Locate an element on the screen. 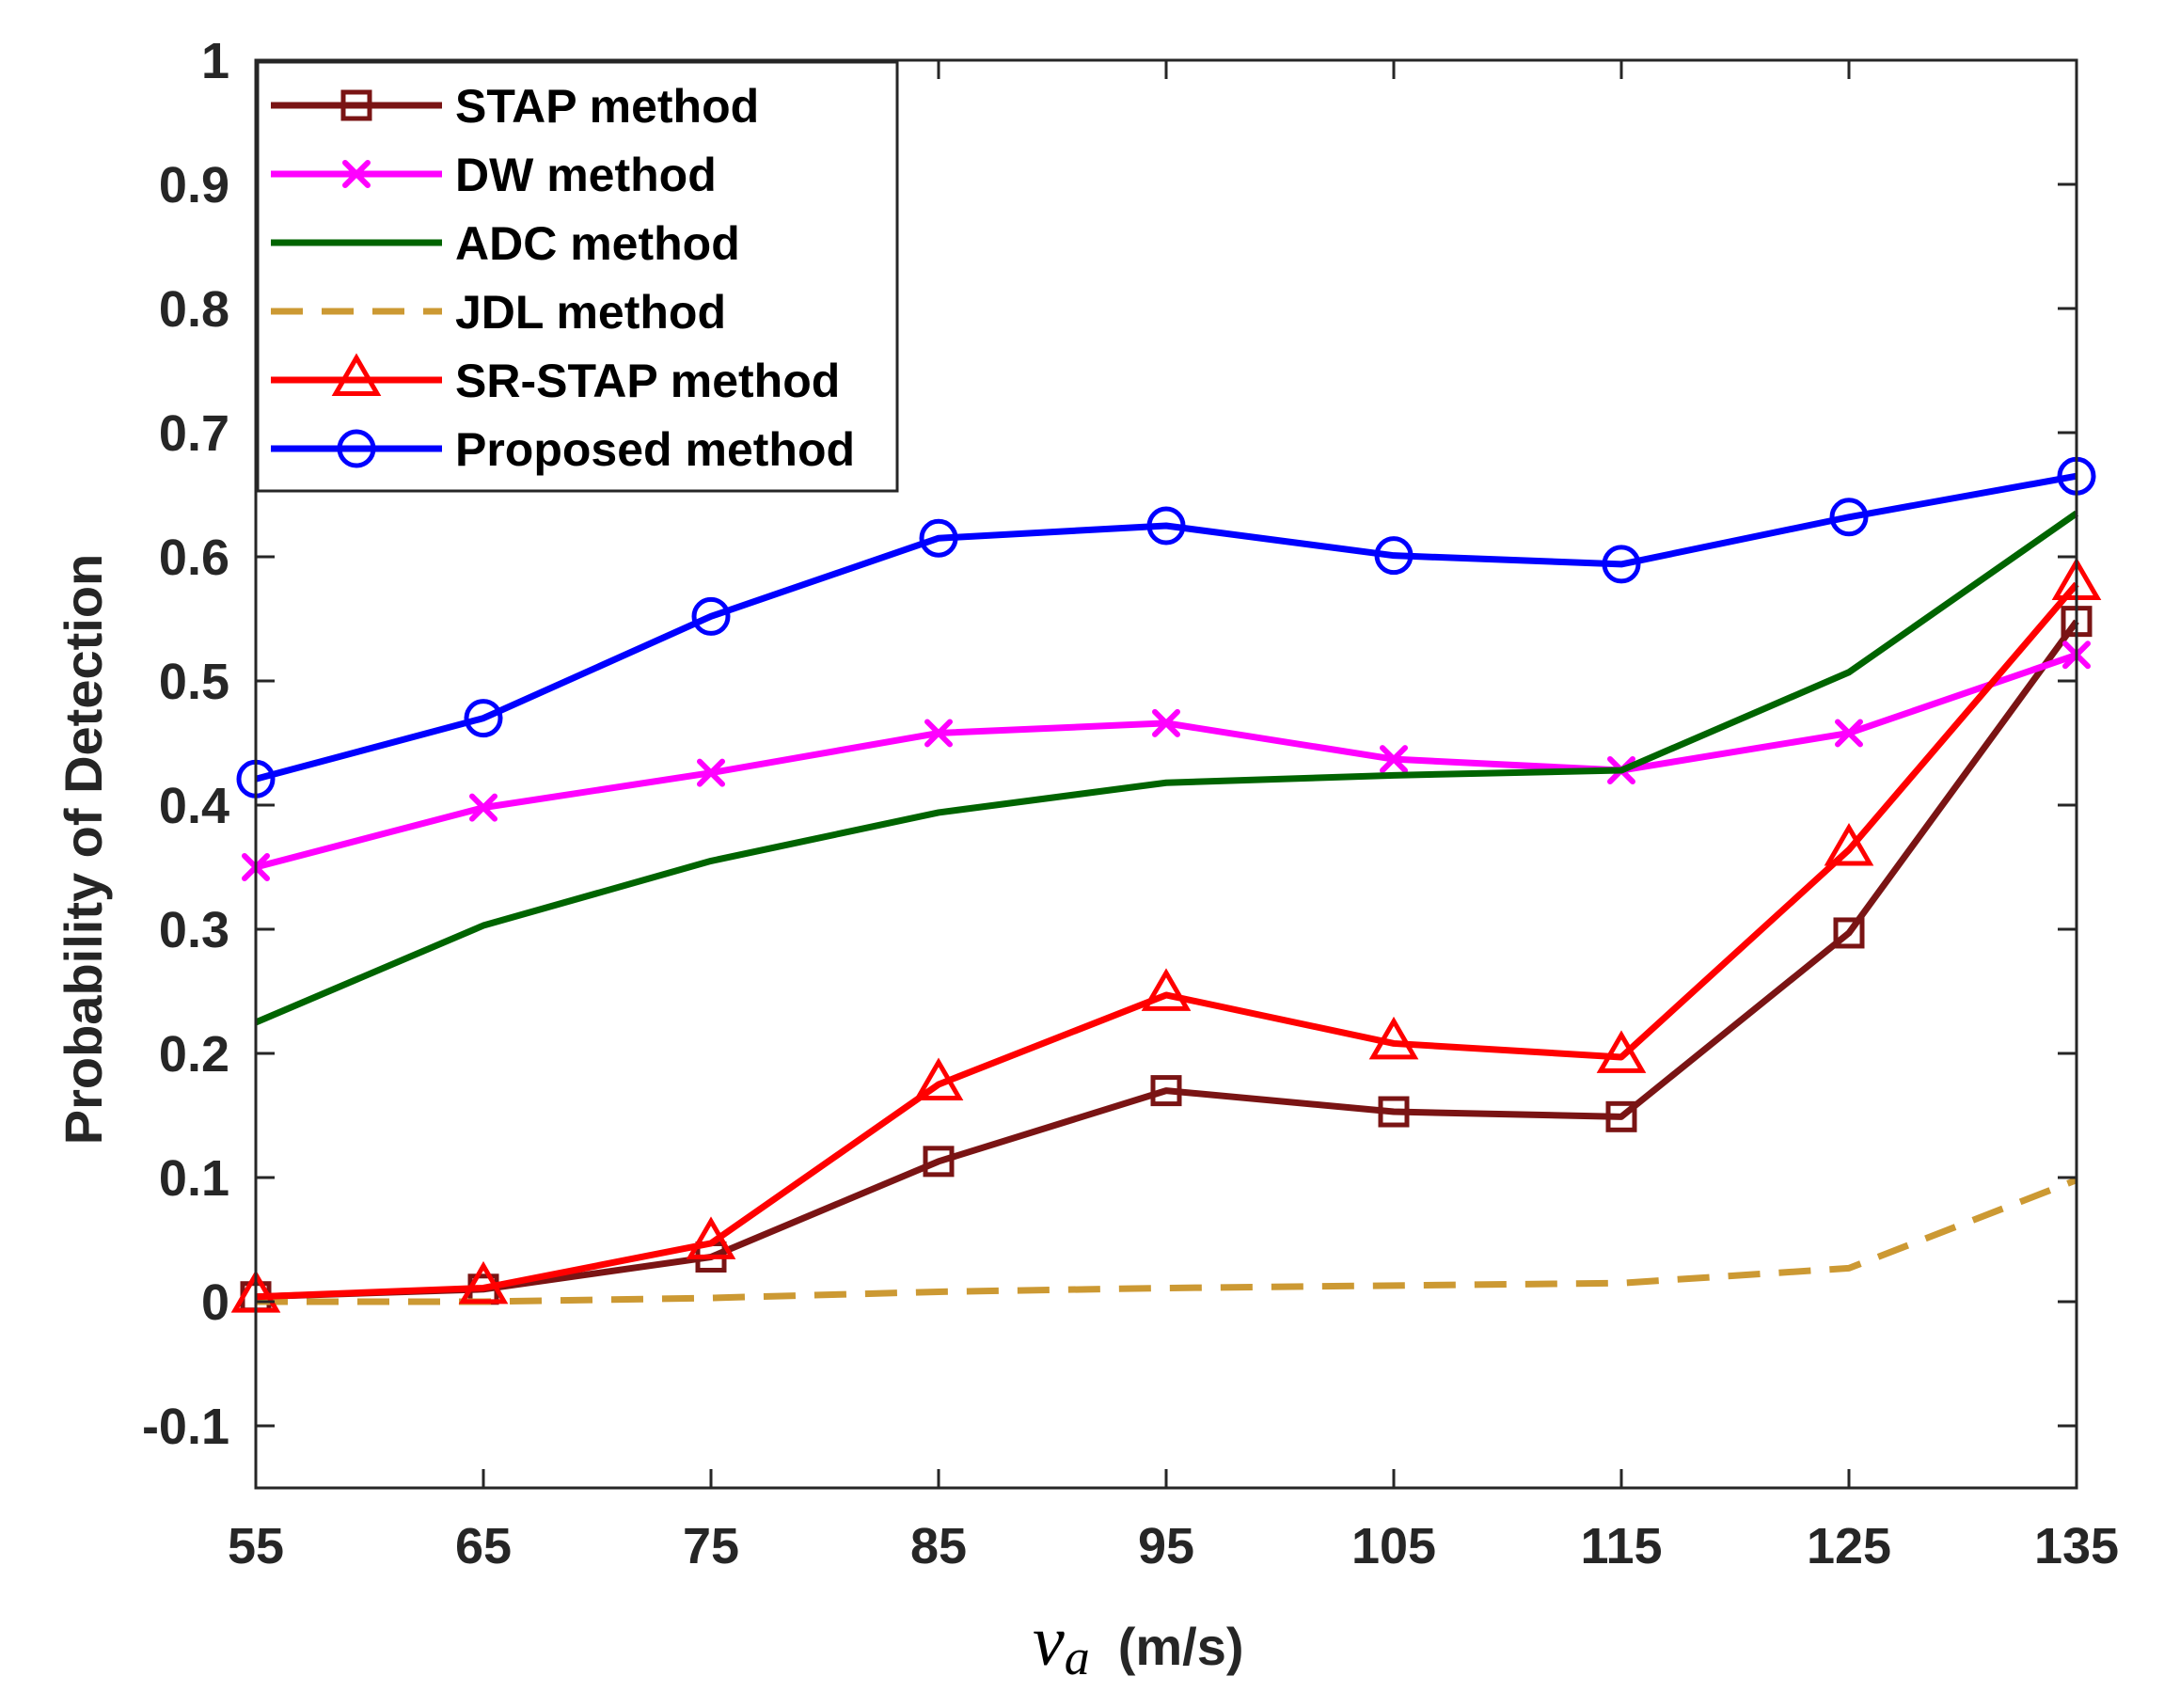  legend-label: STAP method is located at coordinates (607, 106).